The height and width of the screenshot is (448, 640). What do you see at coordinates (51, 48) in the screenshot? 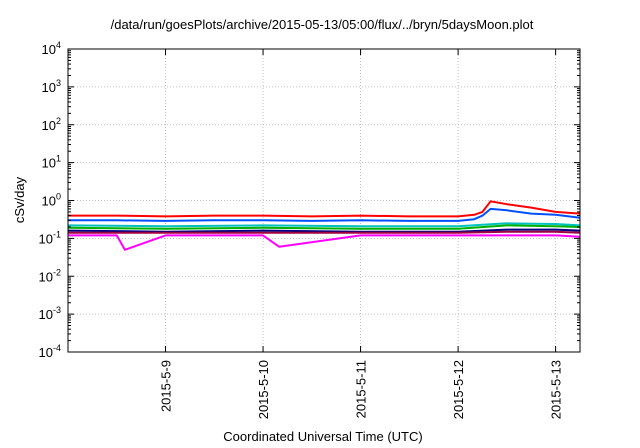
I see `y-tick-label: 10⁴` at bounding box center [51, 48].